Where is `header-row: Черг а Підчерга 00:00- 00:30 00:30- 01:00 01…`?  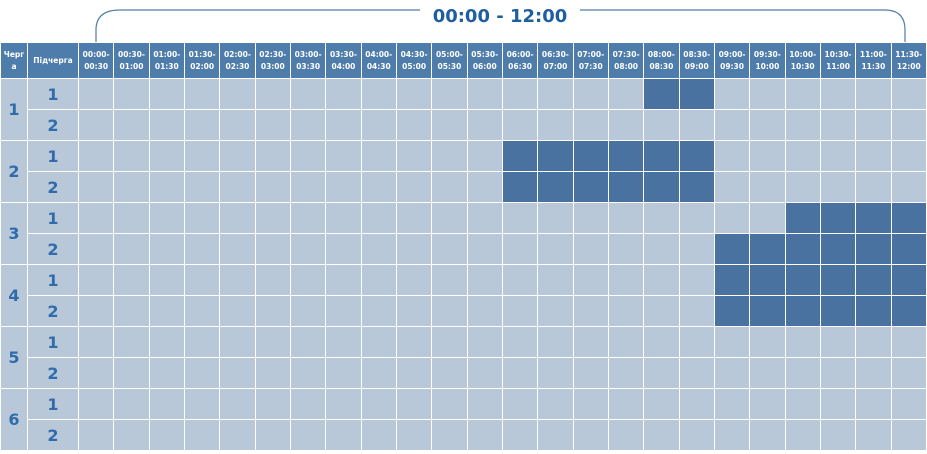 header-row: Черг а Підчерга 00:00- 00:30 00:30- 01:00 01… is located at coordinates (463, 60).